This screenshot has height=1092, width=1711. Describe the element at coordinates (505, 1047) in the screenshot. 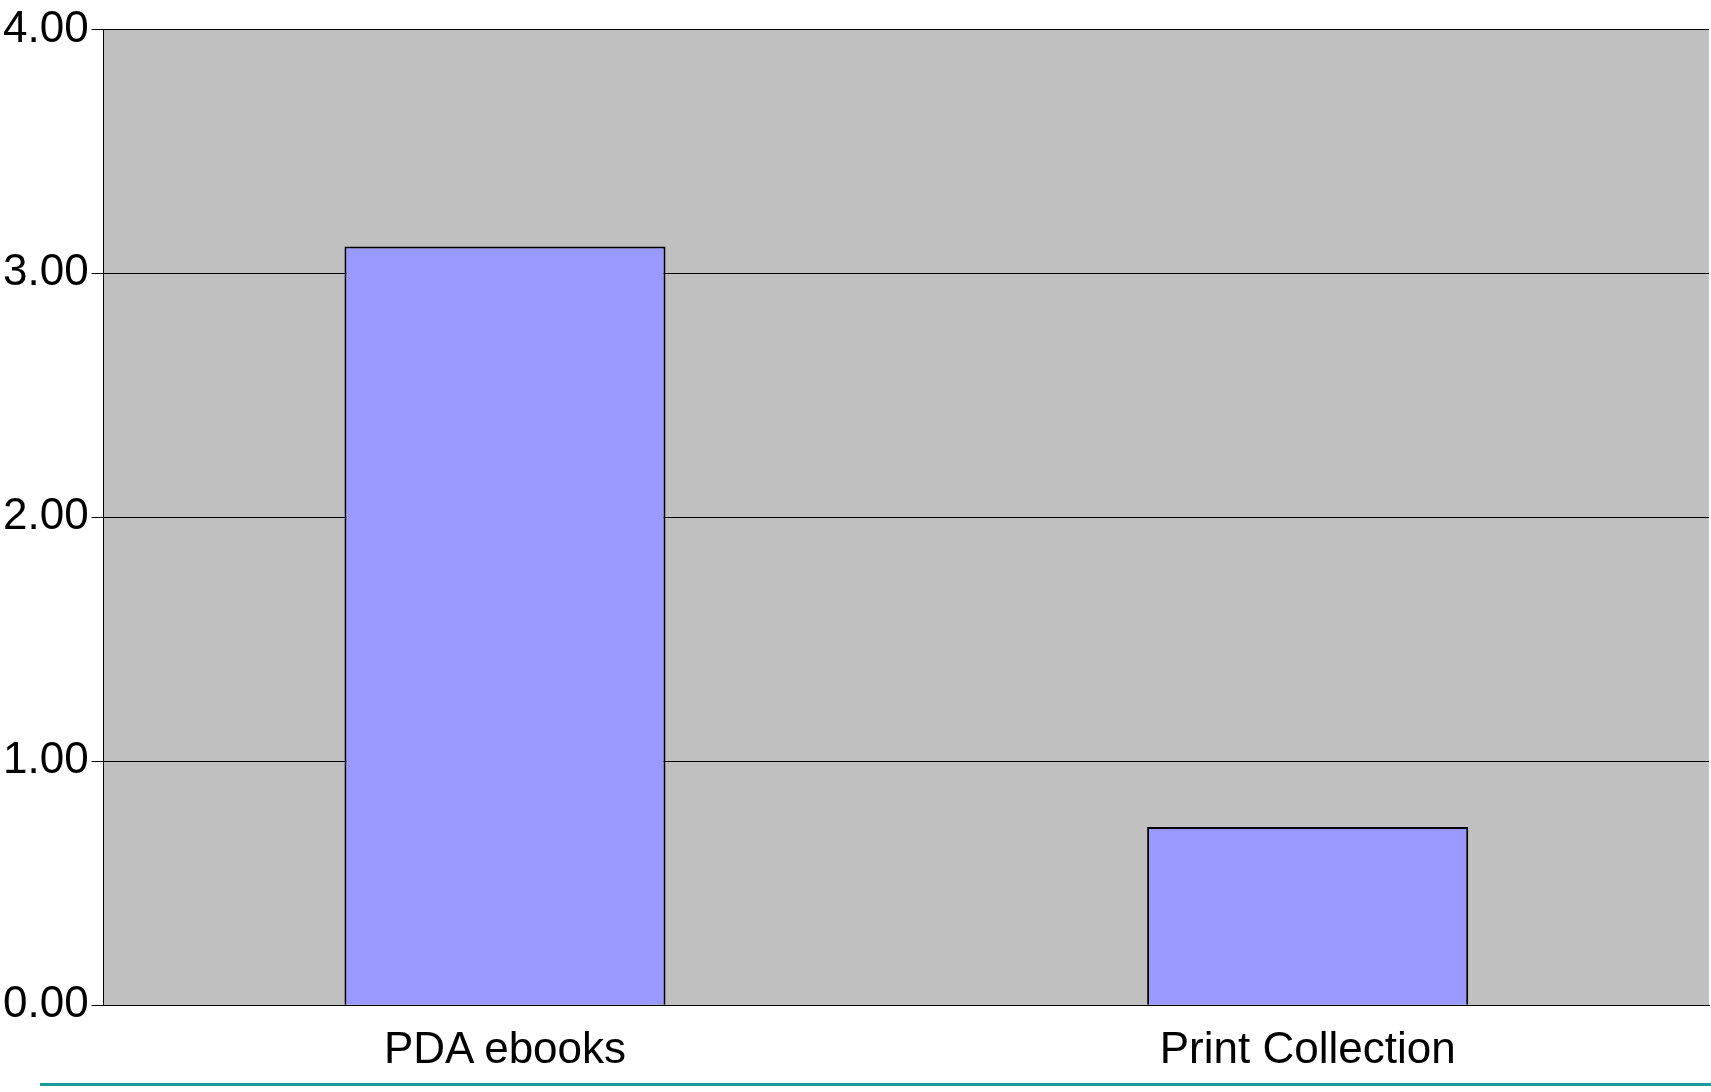

I see `x-tick-label: PDA ebooks` at that location.